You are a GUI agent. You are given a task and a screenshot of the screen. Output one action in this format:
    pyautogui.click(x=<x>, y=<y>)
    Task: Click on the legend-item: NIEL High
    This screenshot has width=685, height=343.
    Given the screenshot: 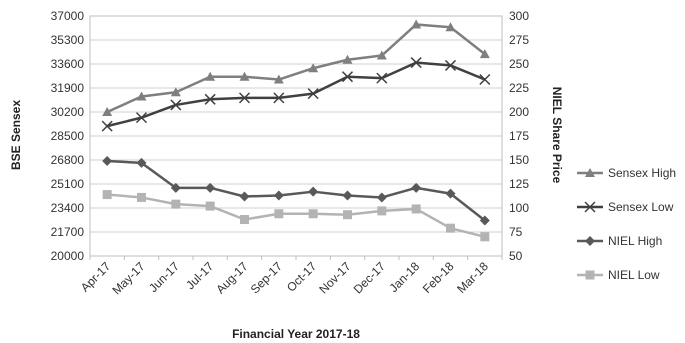 What is the action you would take?
    pyautogui.click(x=619, y=241)
    